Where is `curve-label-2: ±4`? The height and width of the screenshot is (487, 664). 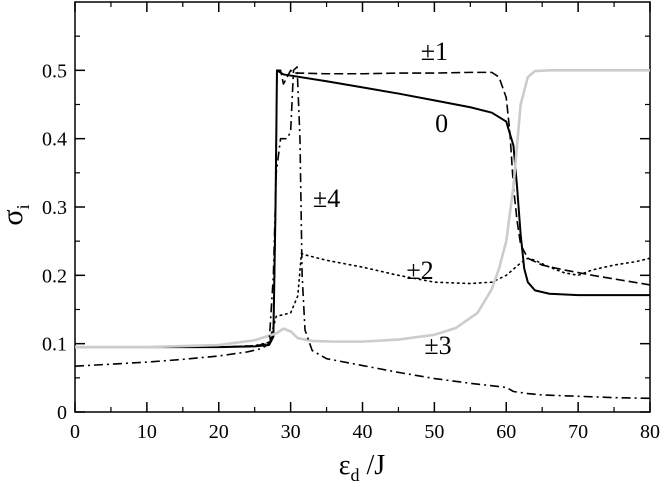
curve-label-2: ±4 is located at coordinates (326, 198).